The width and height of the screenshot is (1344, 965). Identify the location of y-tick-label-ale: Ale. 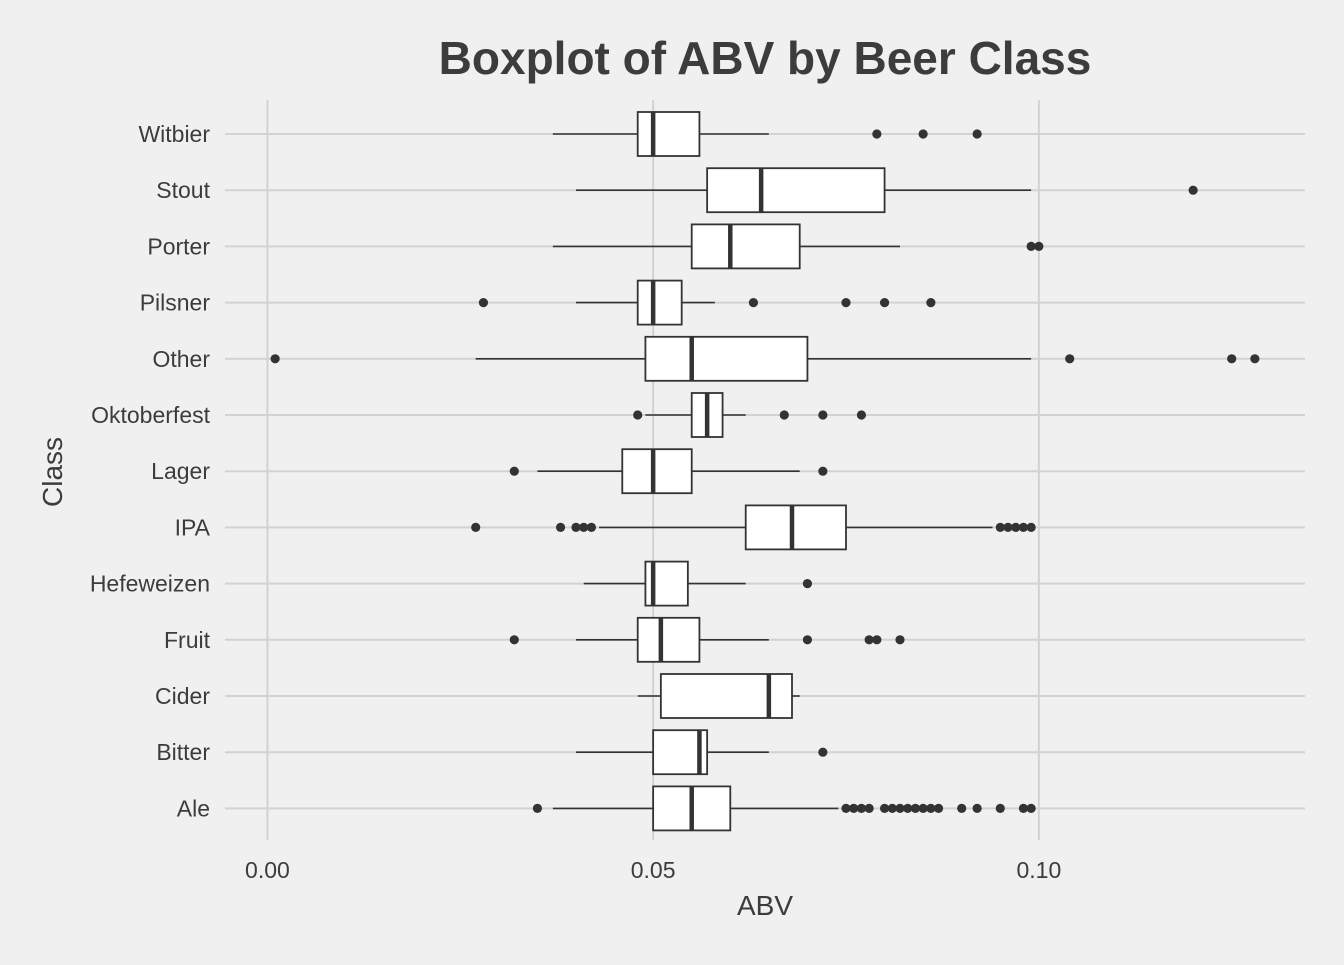
(193, 808).